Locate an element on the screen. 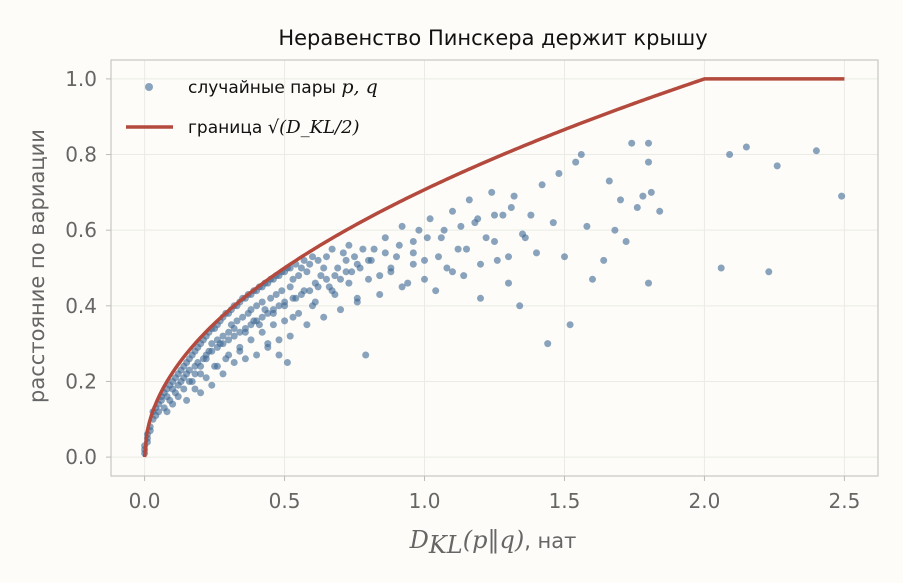  y-axis-ticks: 0.0 0.2 0.4 0.6 0.8 1.0 is located at coordinates (88, 268).